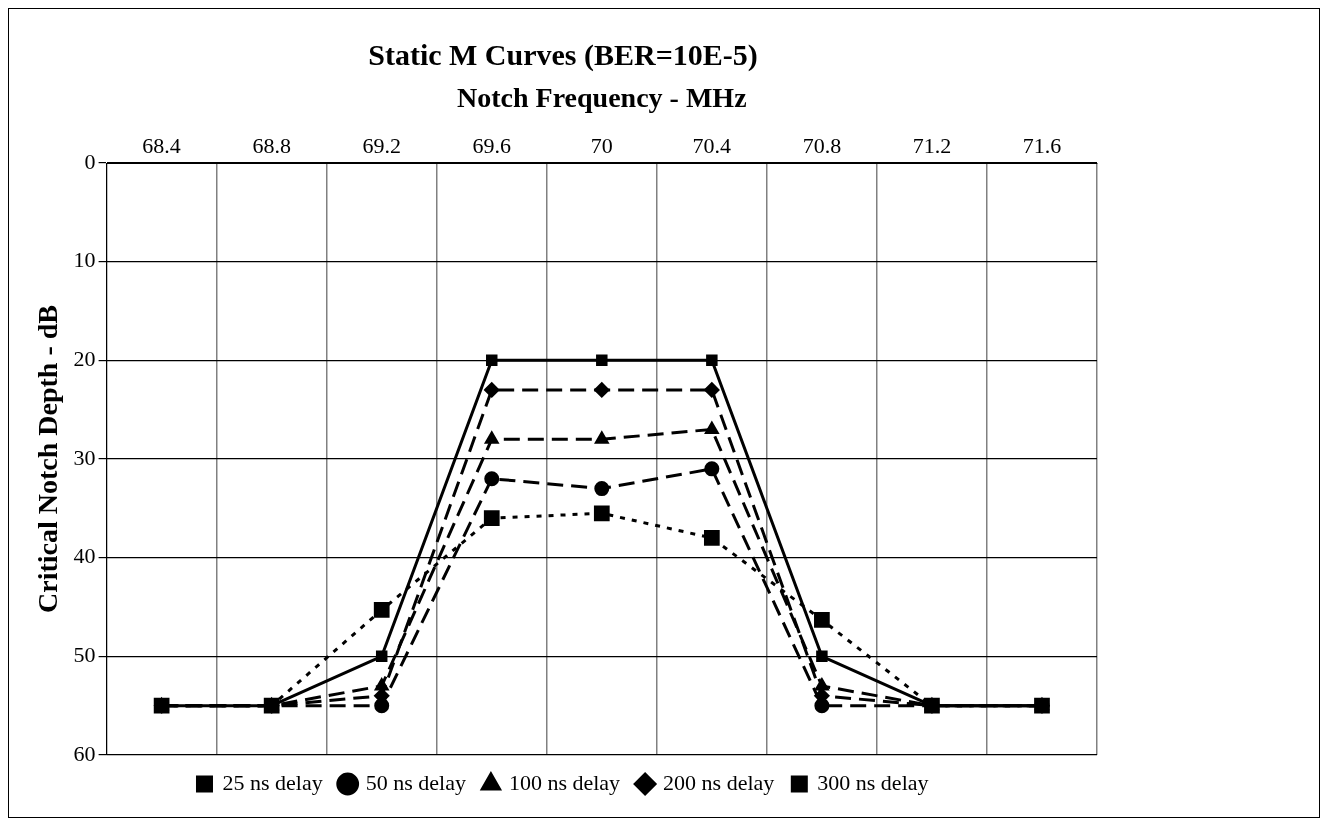  Describe the element at coordinates (601, 145) in the screenshot. I see `x-tick-label: 70` at that location.